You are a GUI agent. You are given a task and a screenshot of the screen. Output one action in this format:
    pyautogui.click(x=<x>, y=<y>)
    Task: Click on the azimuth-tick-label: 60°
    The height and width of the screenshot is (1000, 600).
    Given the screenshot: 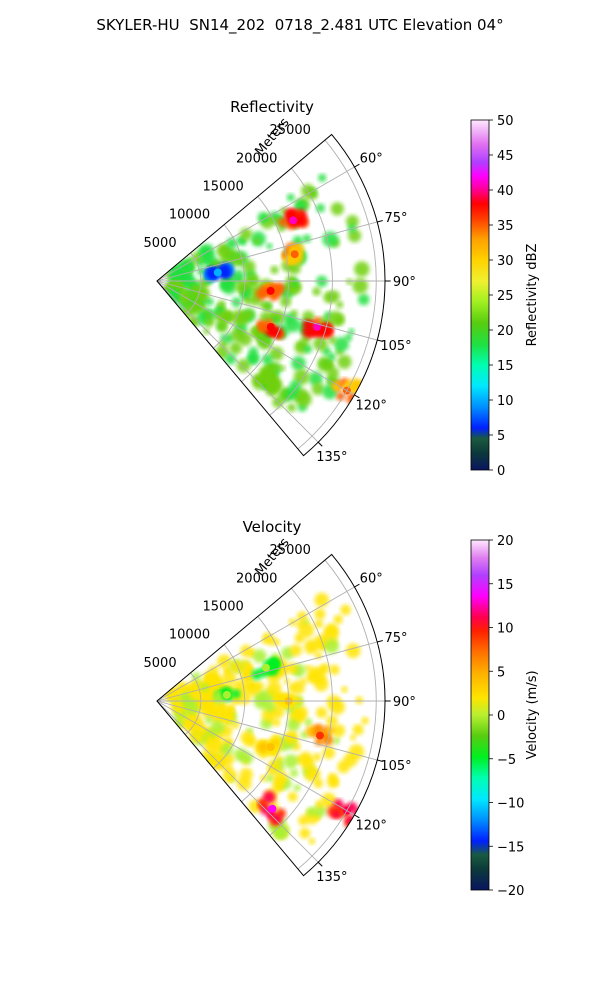 What is the action you would take?
    pyautogui.click(x=371, y=578)
    